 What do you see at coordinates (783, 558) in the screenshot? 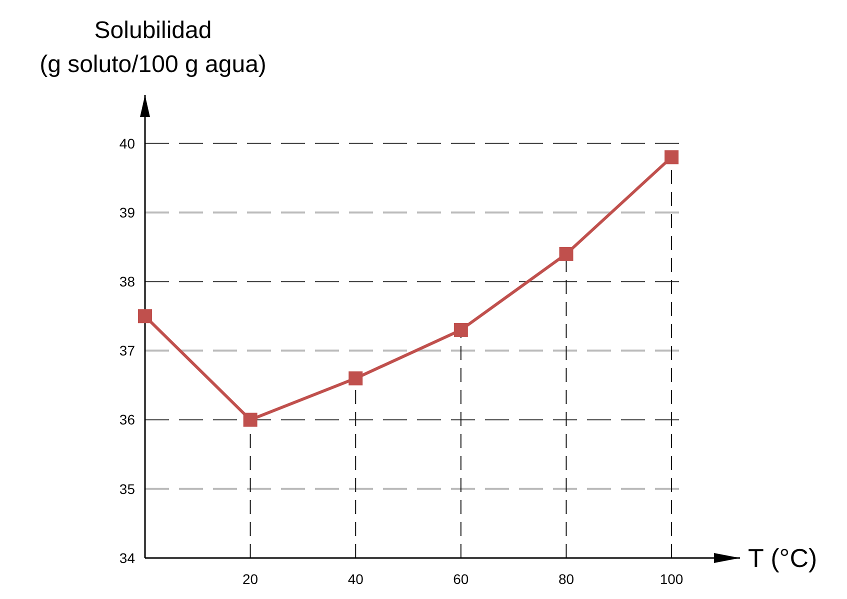
I see `x-axis-title: T (°C)` at bounding box center [783, 558].